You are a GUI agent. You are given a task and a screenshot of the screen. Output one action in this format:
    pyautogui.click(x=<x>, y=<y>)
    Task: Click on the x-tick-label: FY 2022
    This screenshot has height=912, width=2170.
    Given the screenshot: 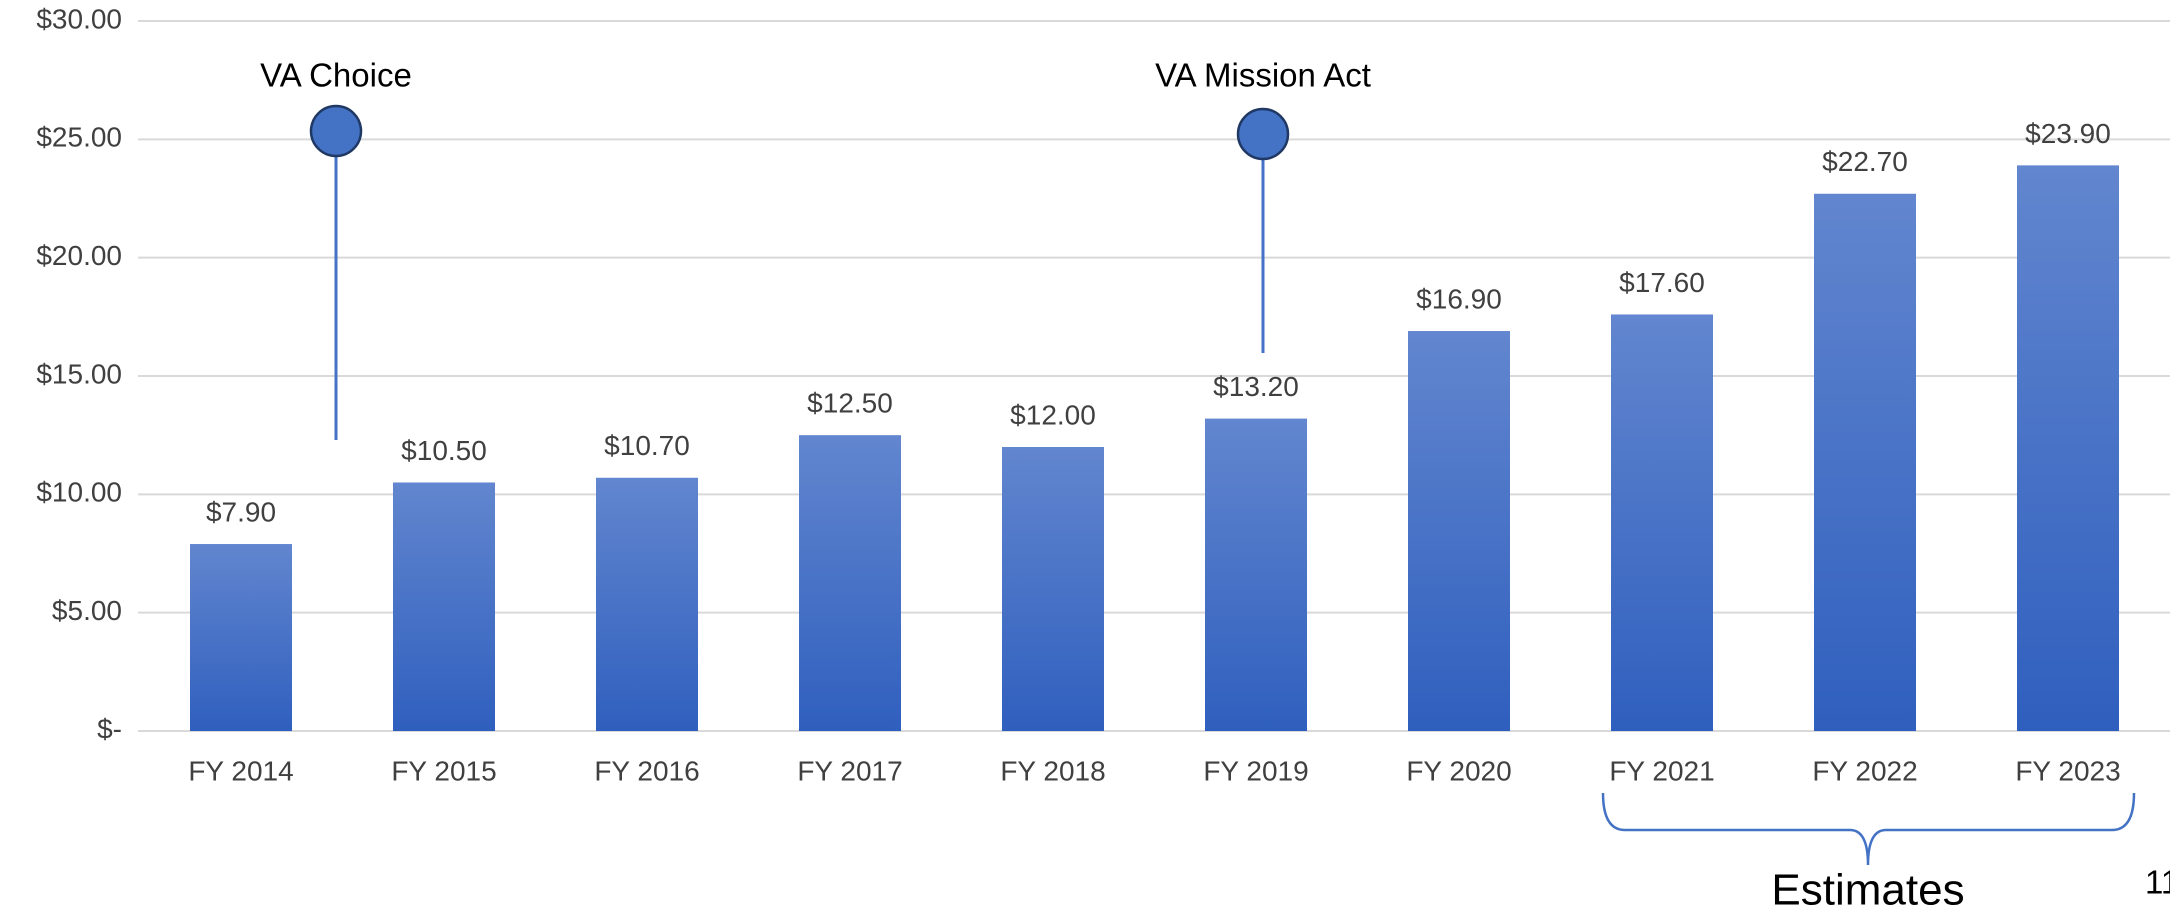 What is the action you would take?
    pyautogui.click(x=1864, y=770)
    